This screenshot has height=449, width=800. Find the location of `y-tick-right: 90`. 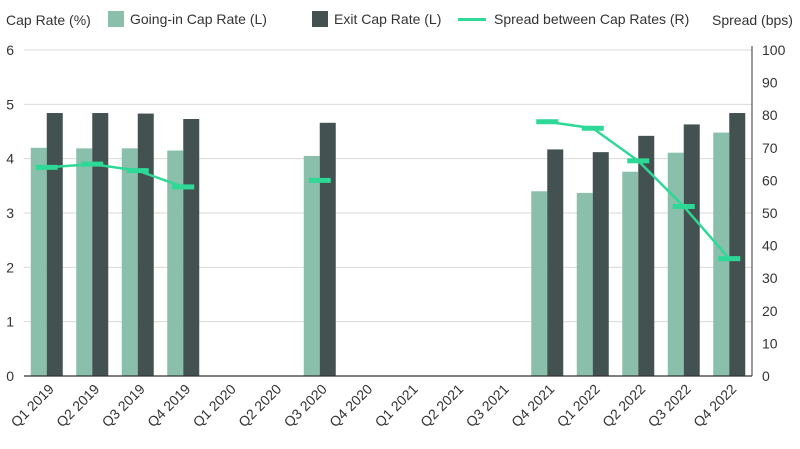

y-tick-right: 90 is located at coordinates (770, 83).